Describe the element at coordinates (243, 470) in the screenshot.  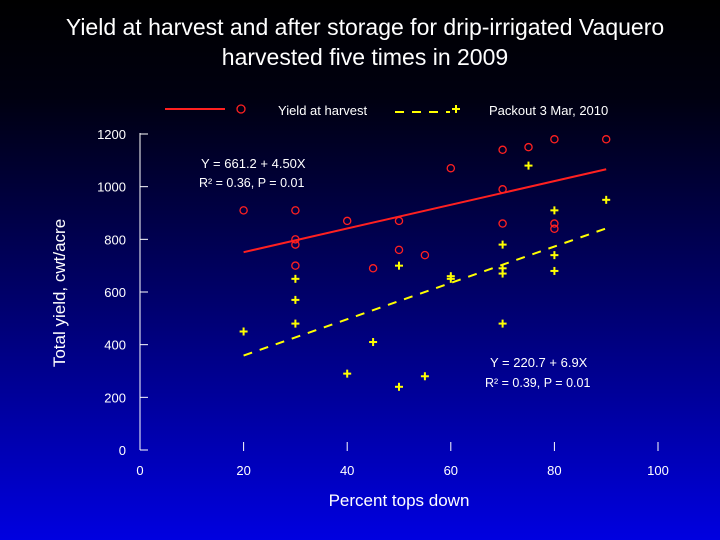
I see `x-tick-label: 20` at that location.